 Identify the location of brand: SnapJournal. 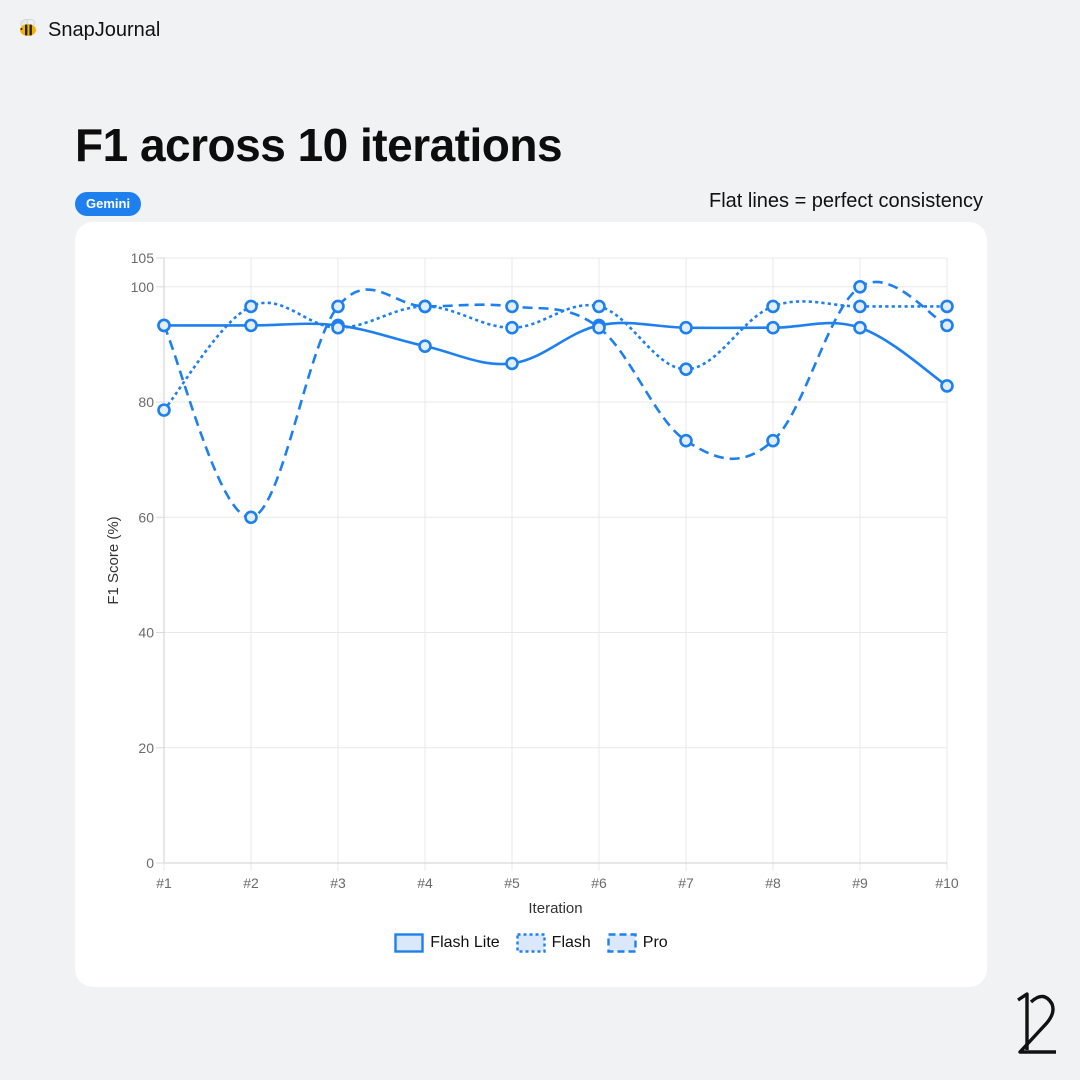
(88, 30).